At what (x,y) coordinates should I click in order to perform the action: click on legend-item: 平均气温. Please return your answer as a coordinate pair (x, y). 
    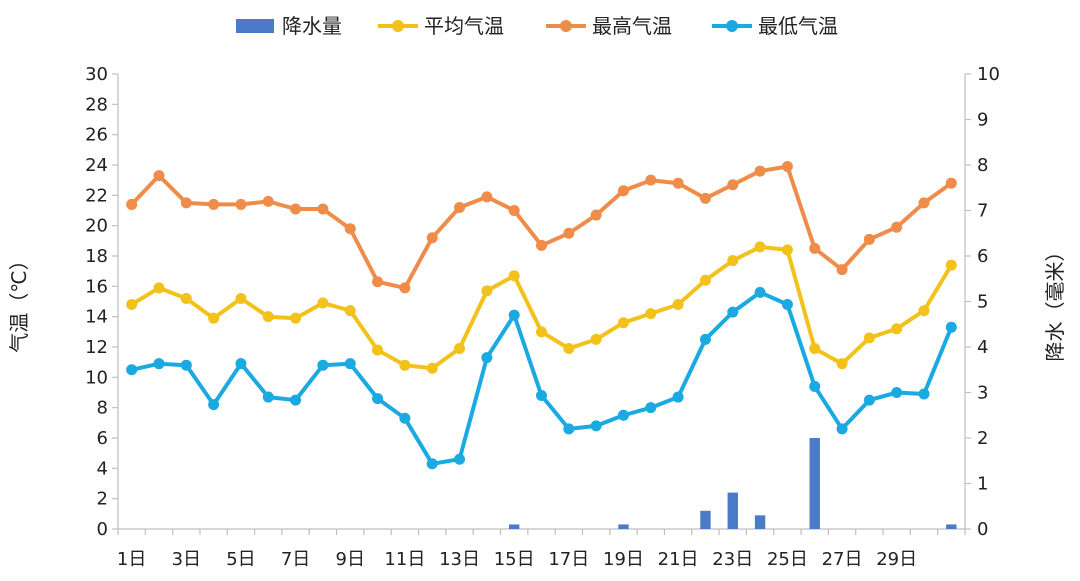
    Looking at the image, I should click on (441, 26).